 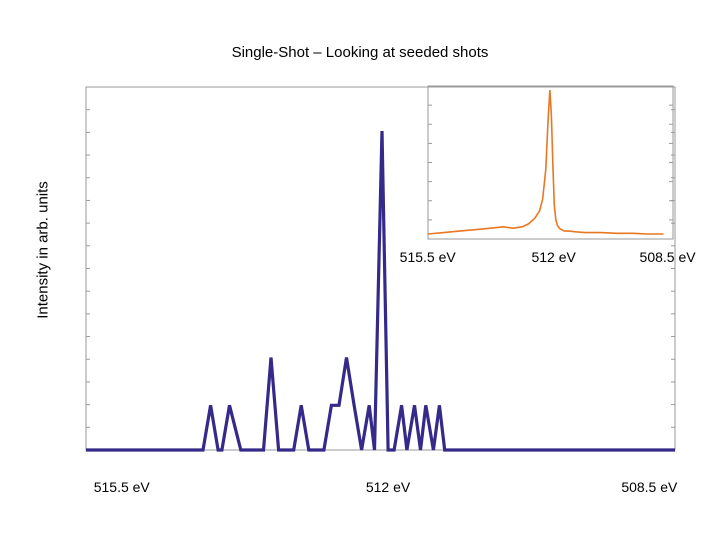 I want to click on inset-series-line, so click(x=545, y=162).